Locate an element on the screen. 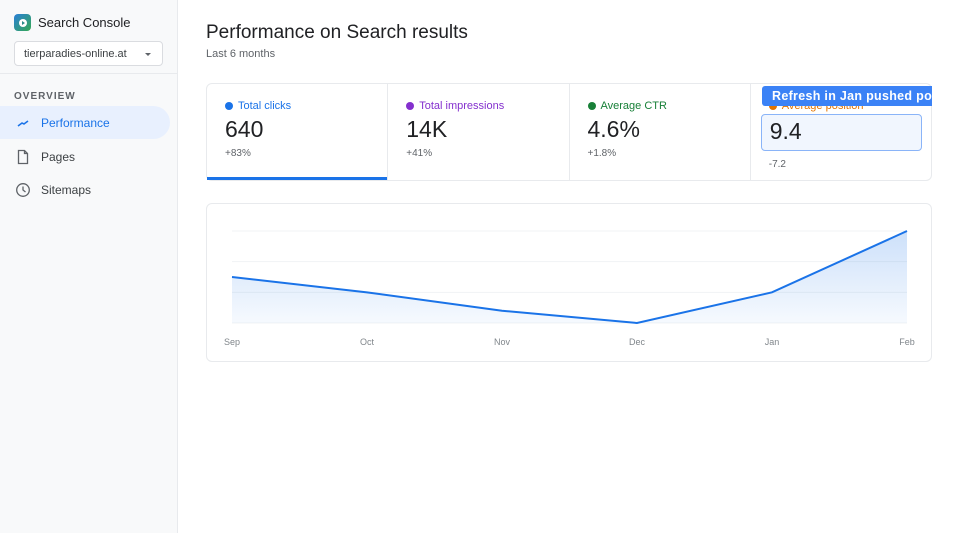  annotation-tooltip: Refresh in Jan pushed po is located at coordinates (847, 96).